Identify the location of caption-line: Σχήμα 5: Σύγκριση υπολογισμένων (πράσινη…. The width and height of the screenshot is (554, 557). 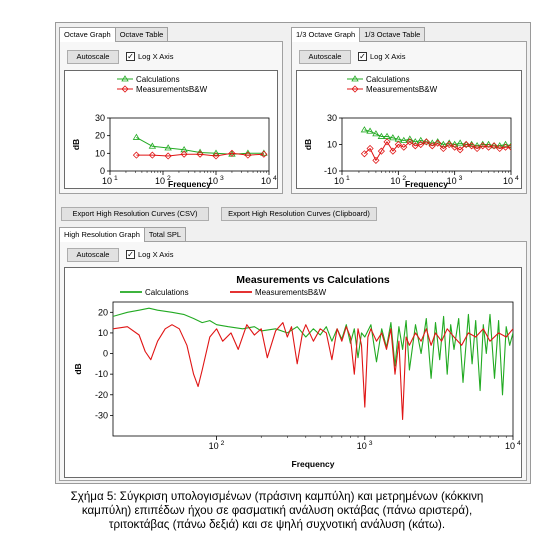
(277, 496).